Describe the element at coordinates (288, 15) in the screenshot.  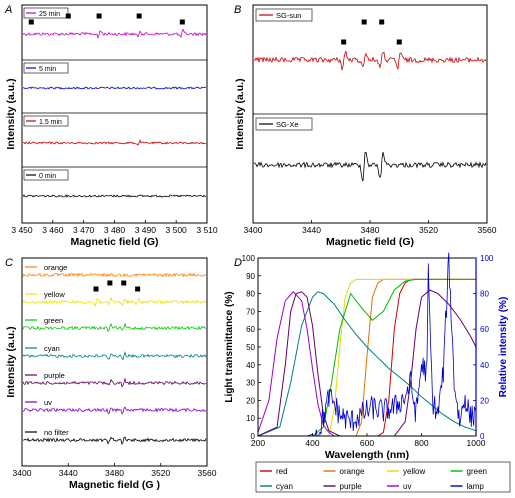
I see `legend-label: SG-sun` at that location.